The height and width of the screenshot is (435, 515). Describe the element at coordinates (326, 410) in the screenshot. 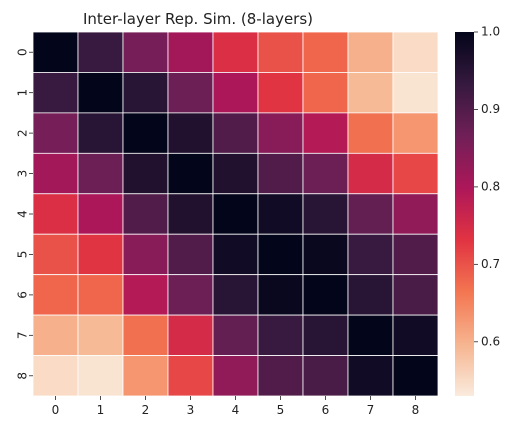

I see `x-tick-label: 6` at that location.